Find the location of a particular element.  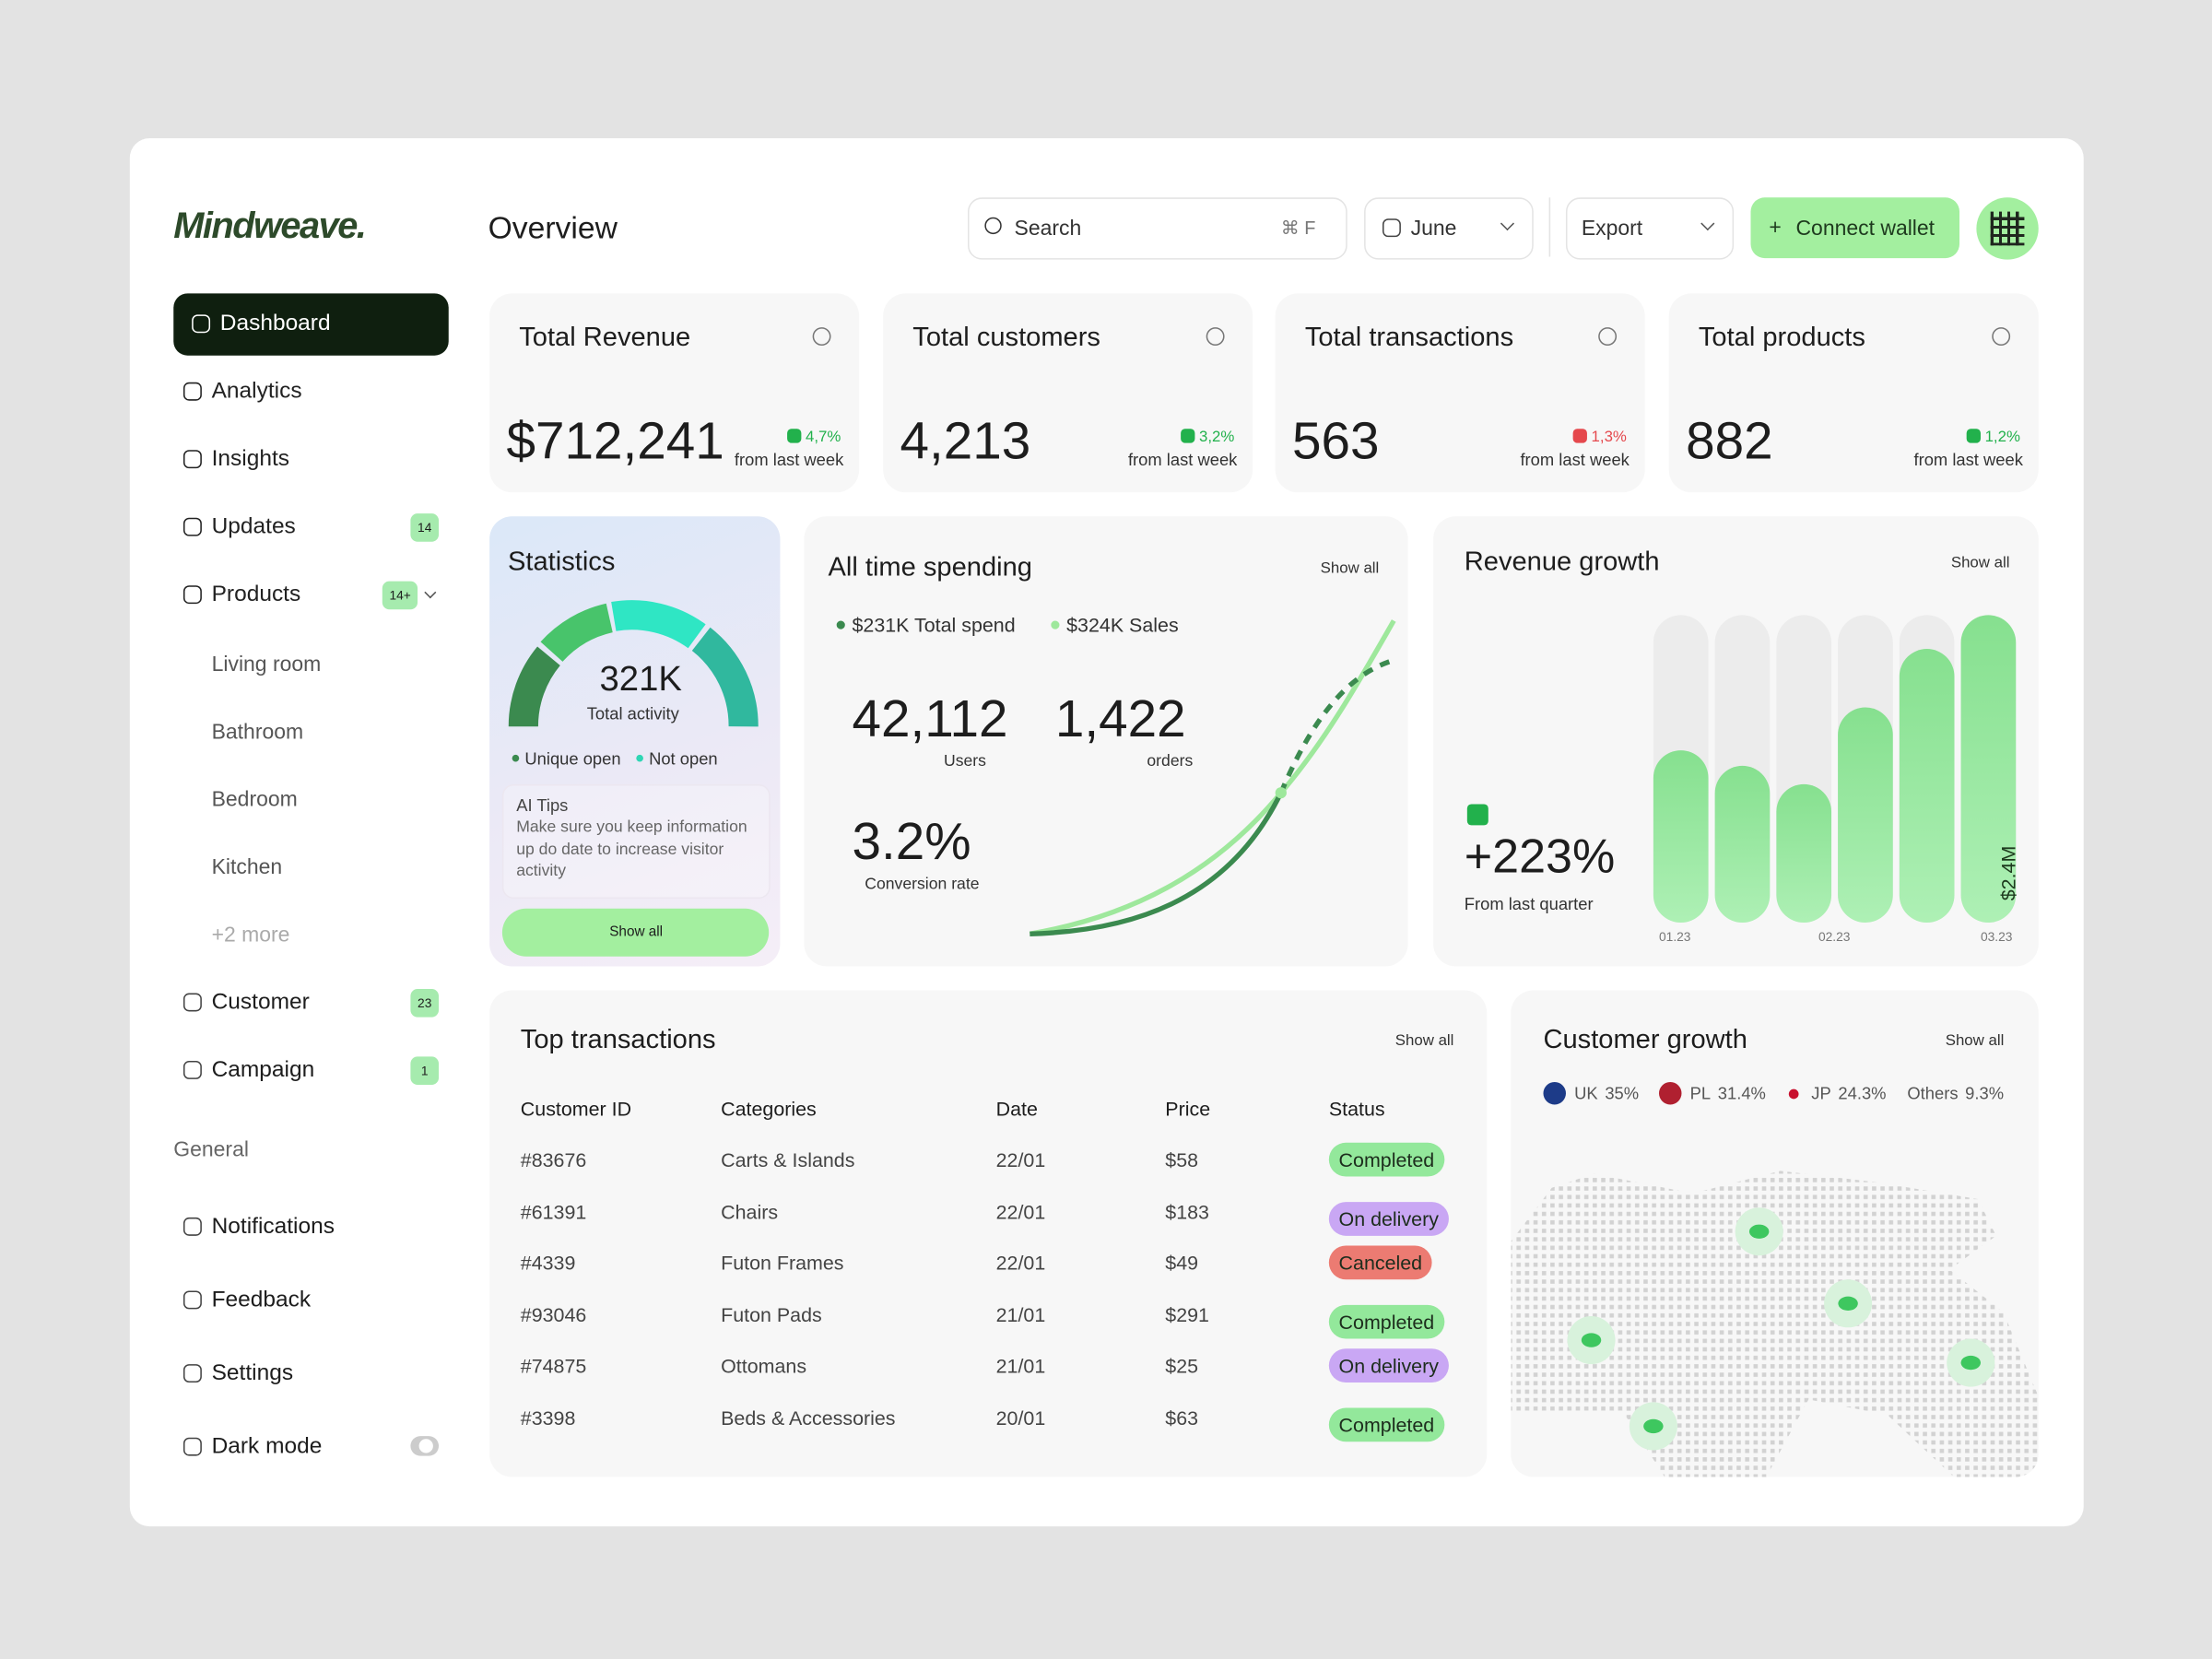

gauge is located at coordinates (633, 663).